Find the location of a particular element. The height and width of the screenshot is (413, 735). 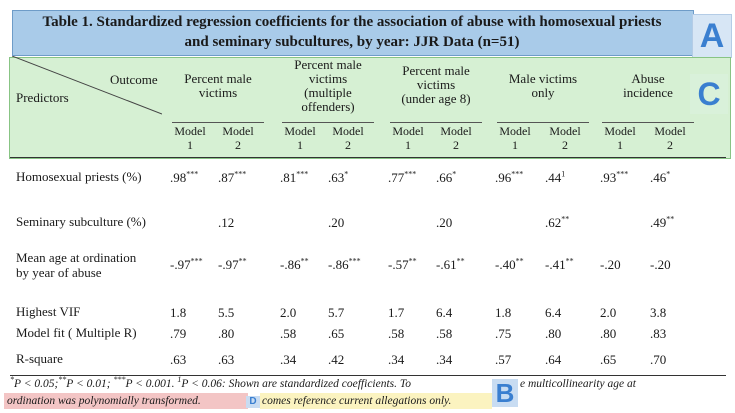

annotation-marker-b: B is located at coordinates (505, 393).